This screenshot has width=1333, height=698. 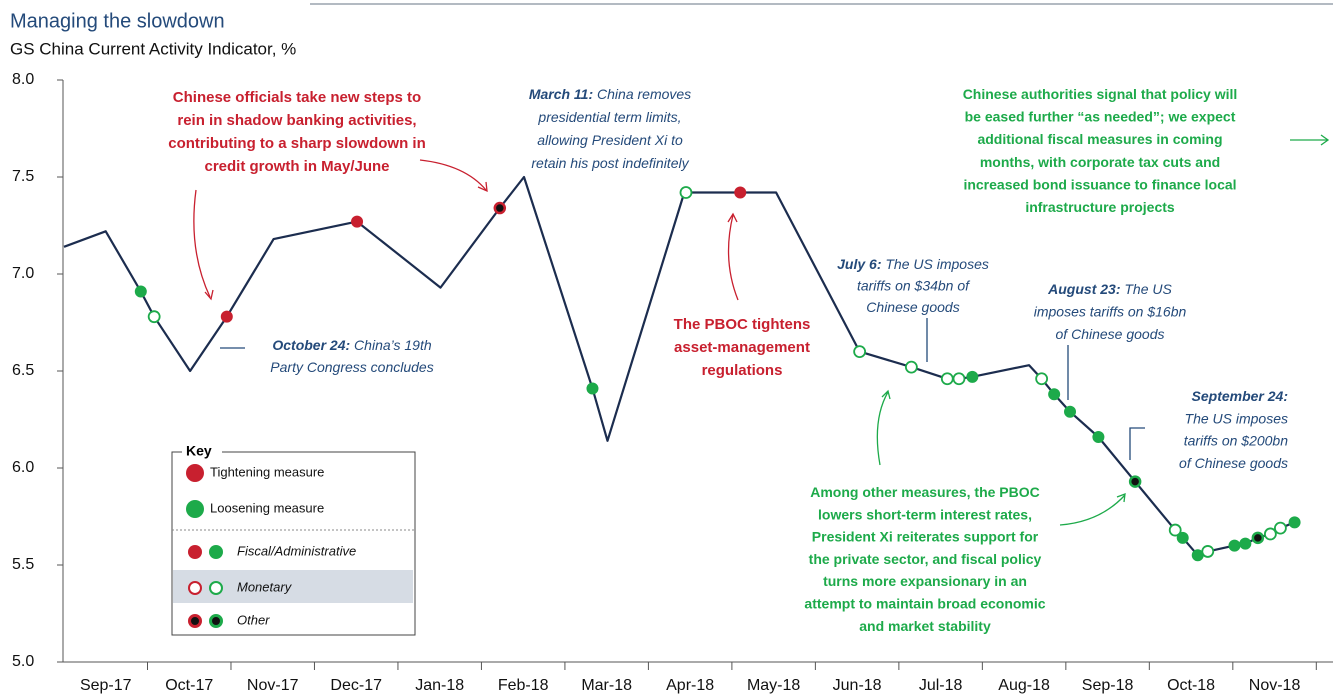 I want to click on key-box, so click(x=293, y=543).